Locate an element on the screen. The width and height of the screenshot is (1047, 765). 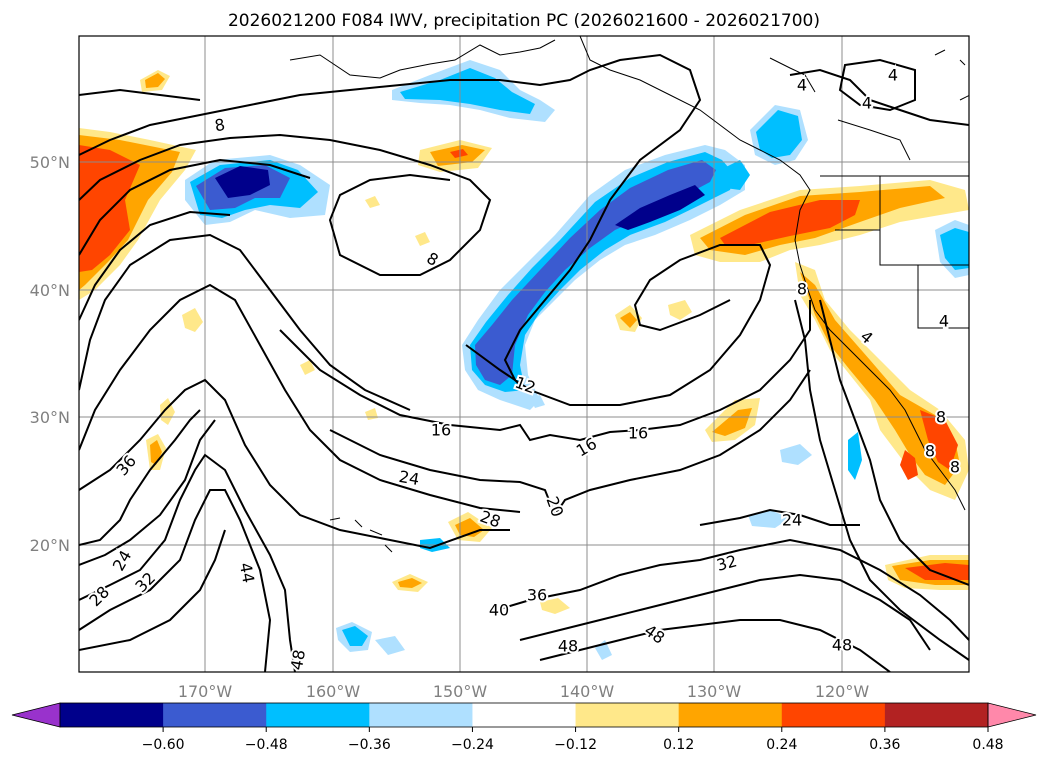
contour-line-16a is located at coordinates (155, 265).